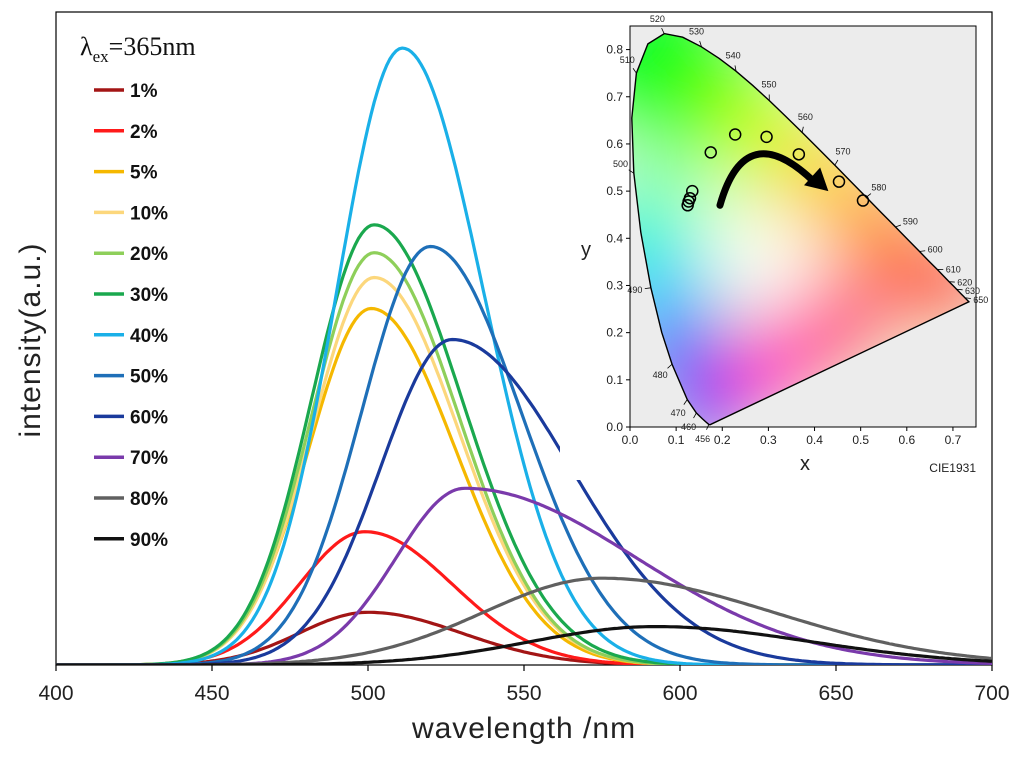 The height and width of the screenshot is (759, 1024). What do you see at coordinates (149, 458) in the screenshot?
I see `legend-label: 70%` at bounding box center [149, 458].